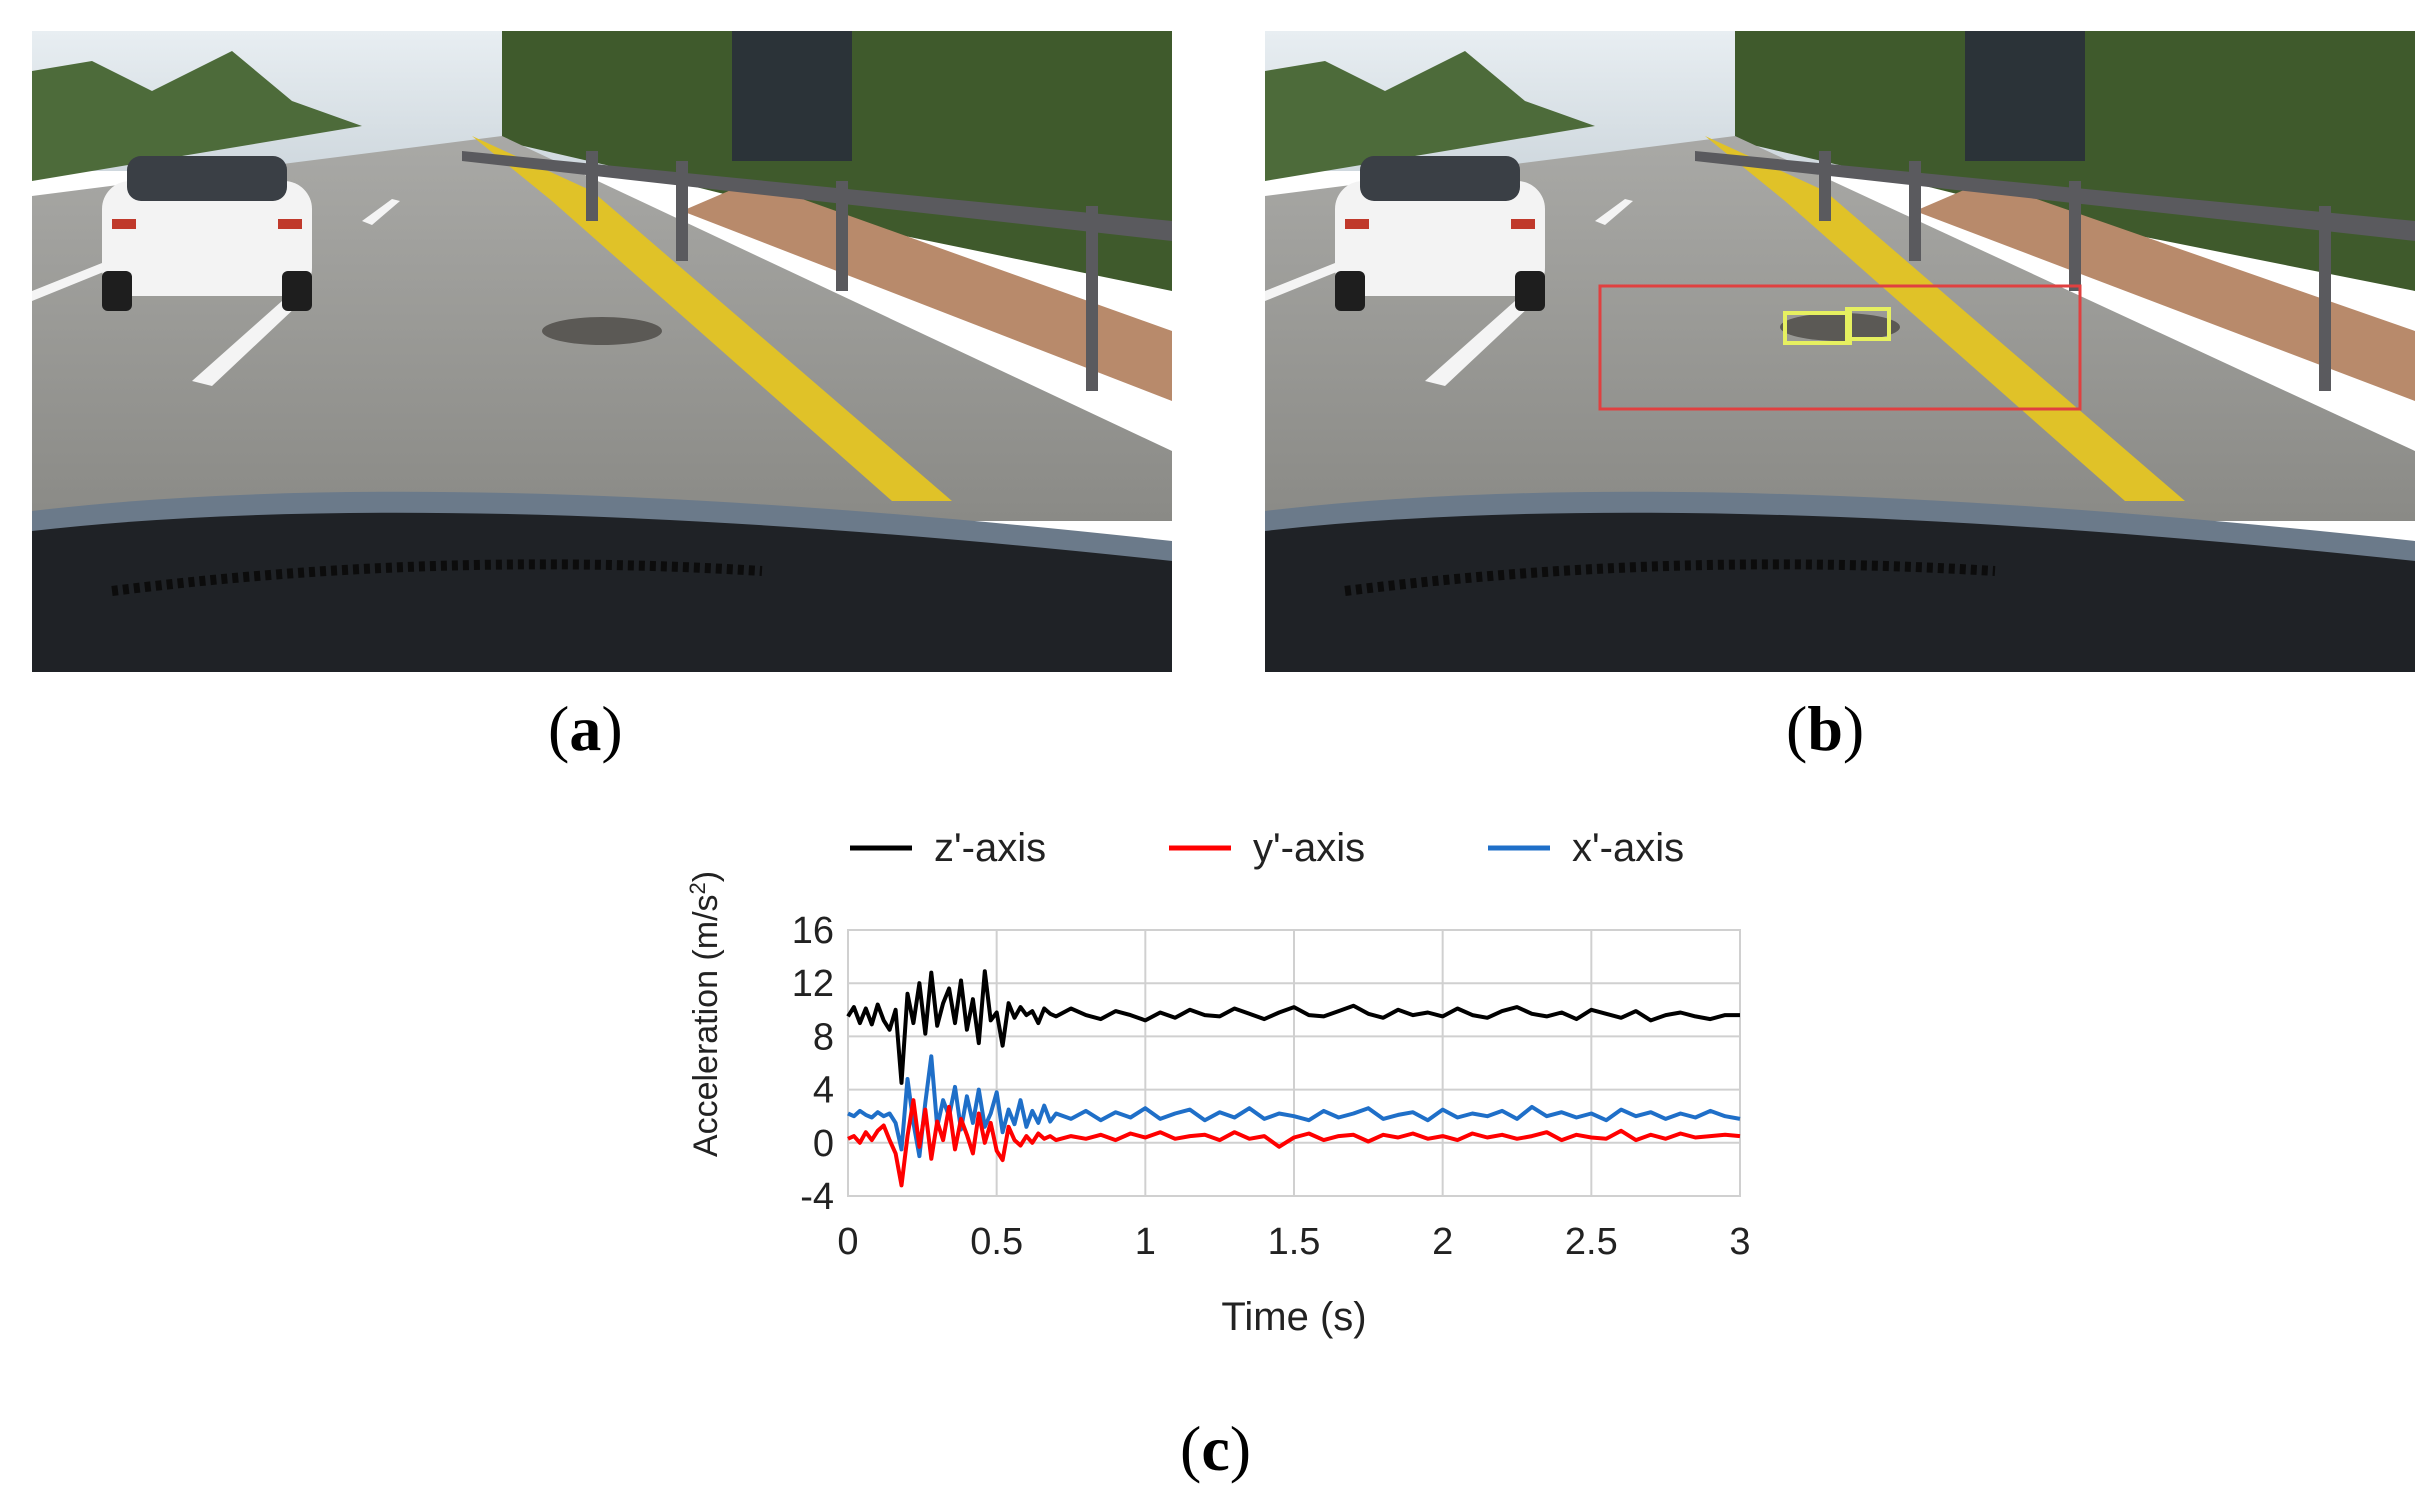 This screenshot has width=2430, height=1508. What do you see at coordinates (207, 233) in the screenshot?
I see `white-suv-a` at bounding box center [207, 233].